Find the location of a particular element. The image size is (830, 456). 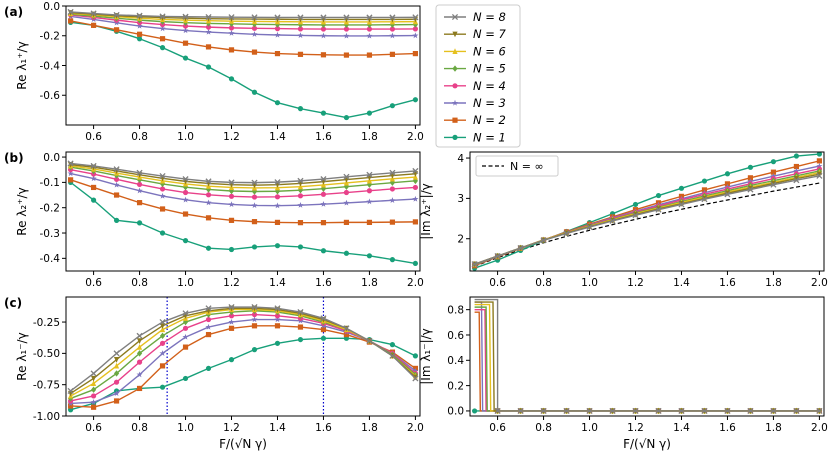

legend-label: N = 7 is located at coordinates (490, 34).